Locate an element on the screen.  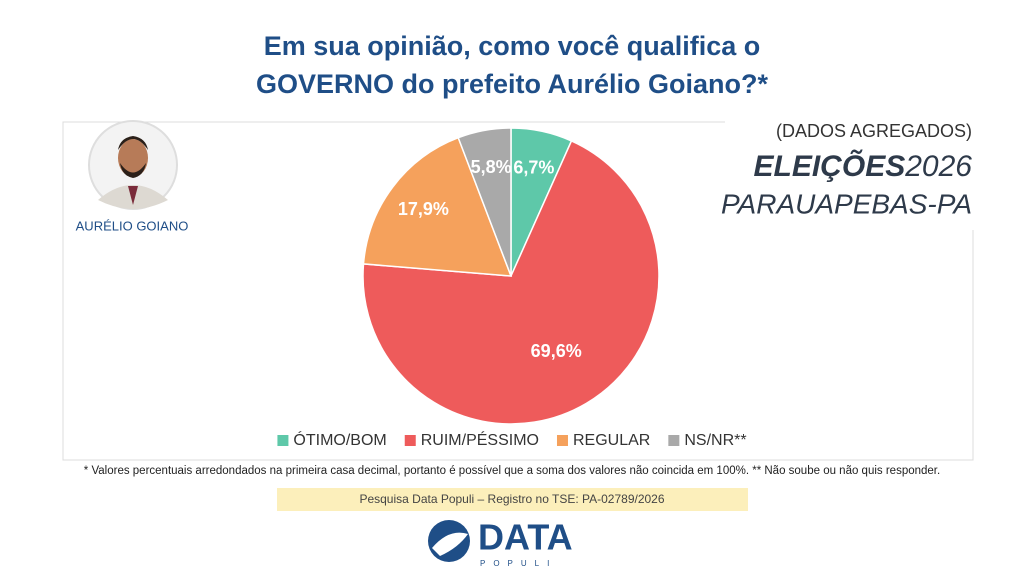
legend: ÓTIMO/BOM RUIM/PÉSSIMO REGULAR NS/NR** is located at coordinates (512, 439).